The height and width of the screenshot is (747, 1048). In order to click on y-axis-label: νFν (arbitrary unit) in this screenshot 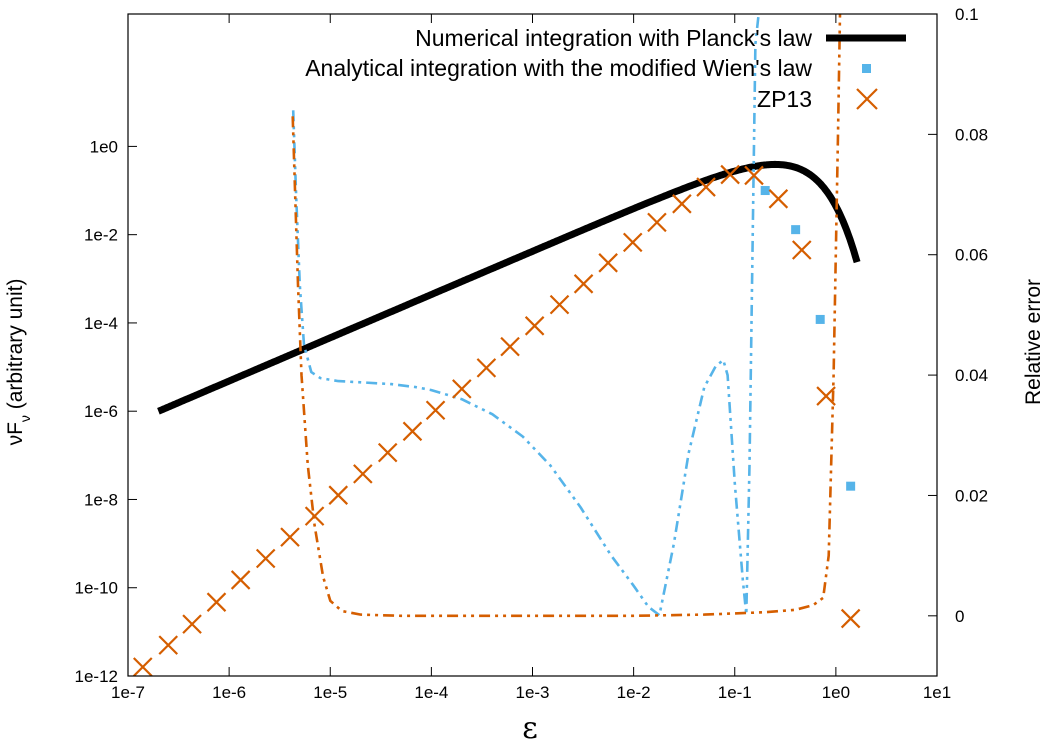, I will do `click(18, 362)`.